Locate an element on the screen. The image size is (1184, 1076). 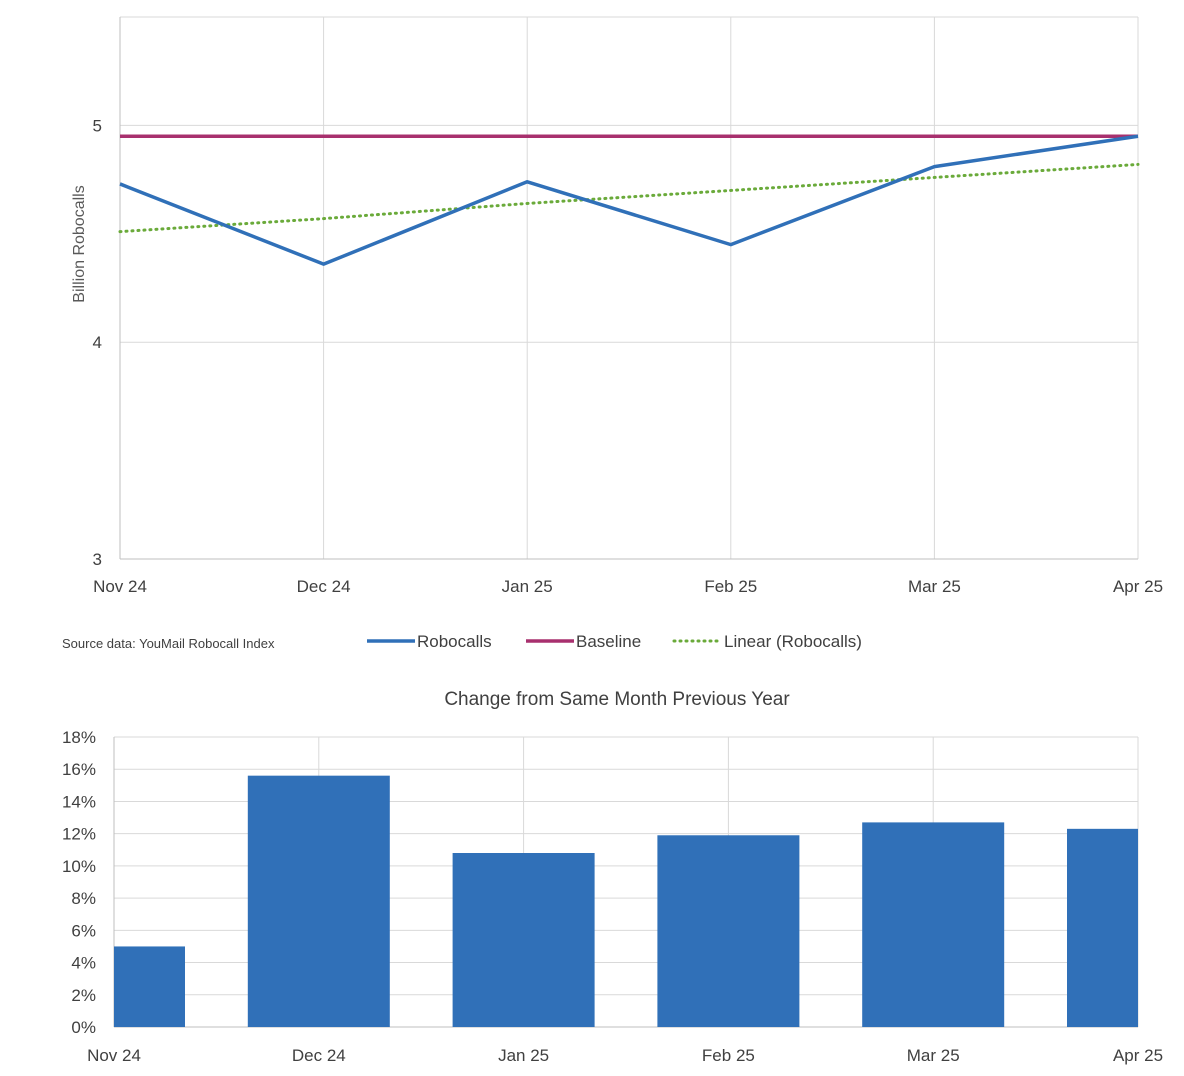
line-chart-x-tick-labels: Nov 24 Dec 24 Jan 25 Feb 25 Mar 25 Apr 25 is located at coordinates (628, 586).